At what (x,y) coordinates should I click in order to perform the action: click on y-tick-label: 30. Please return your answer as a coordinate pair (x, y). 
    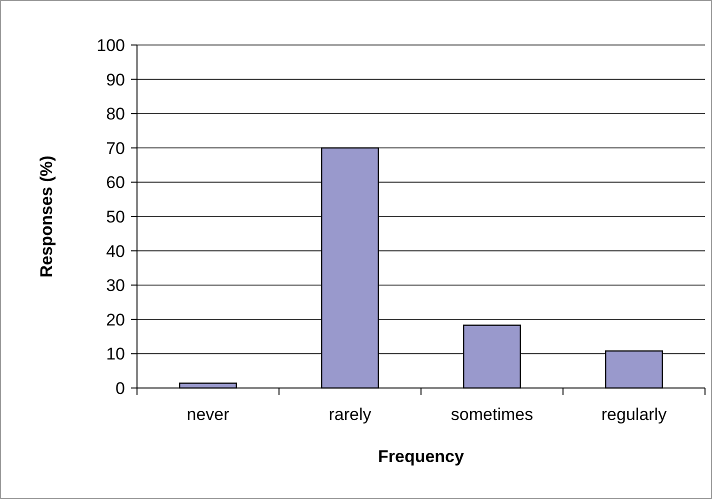
    Looking at the image, I should click on (115, 286).